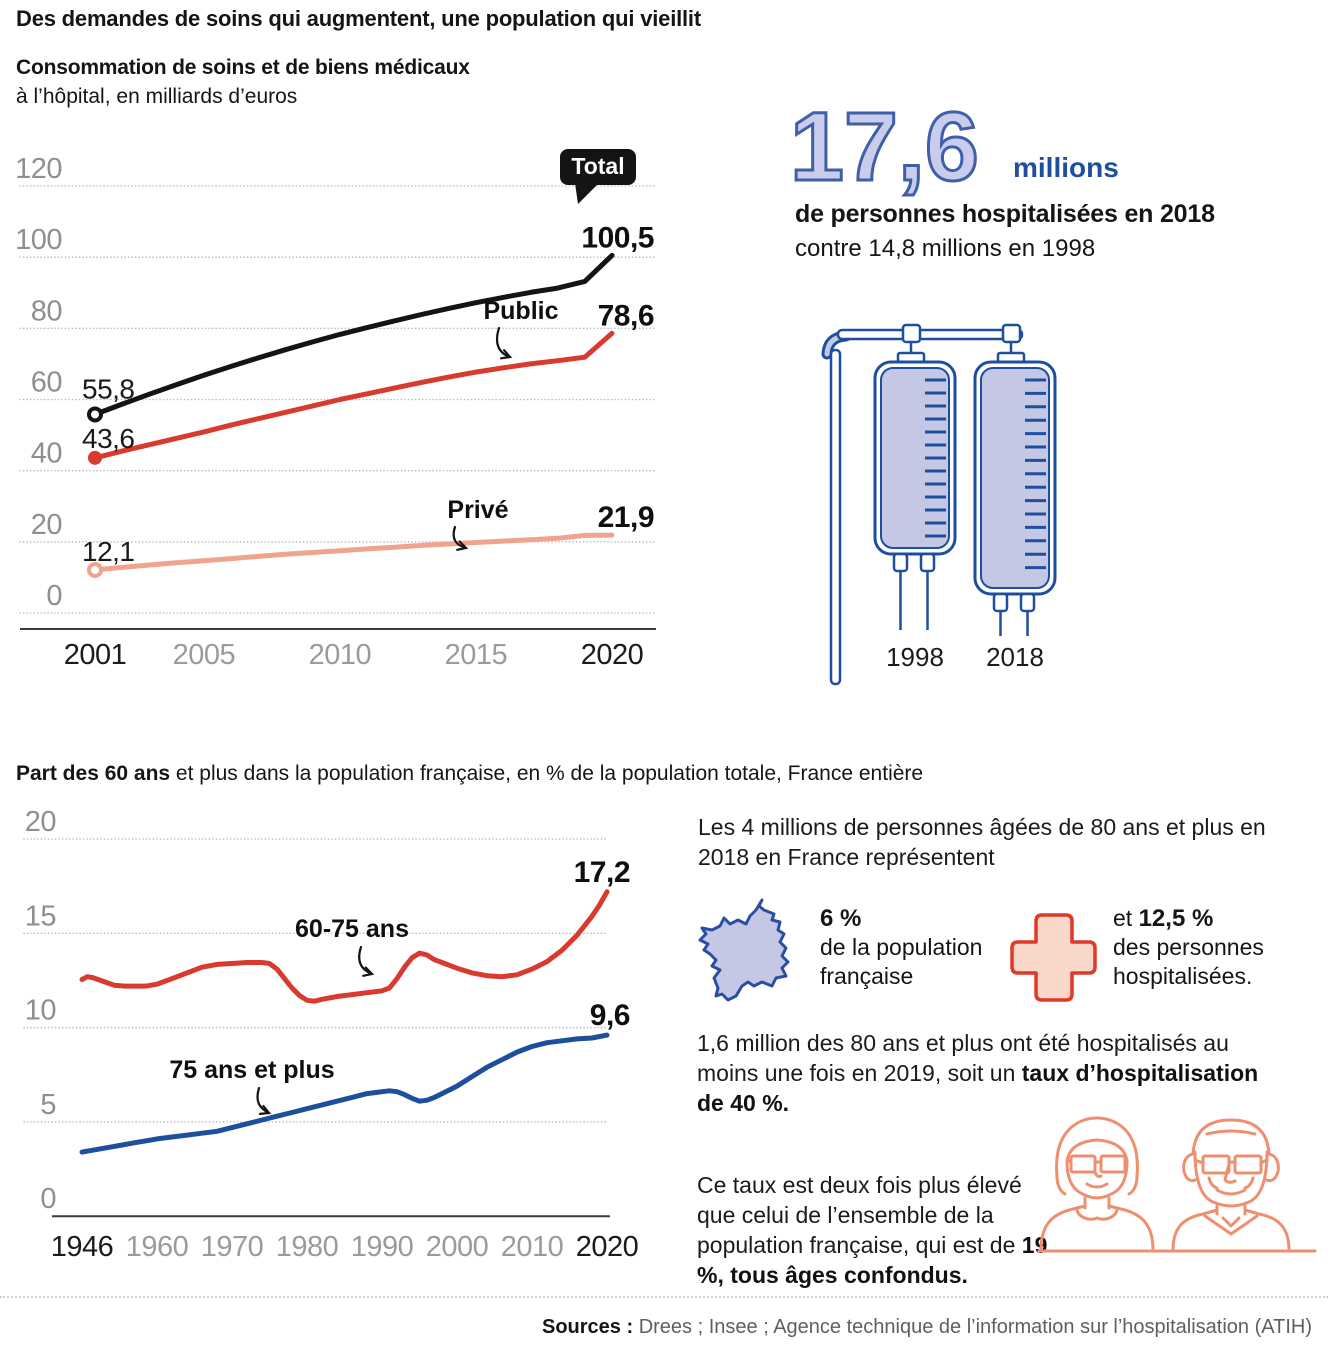 The height and width of the screenshot is (1351, 1328). I want to click on p2-bold: taux d’hospitalisation de 40 %., so click(978, 1088).